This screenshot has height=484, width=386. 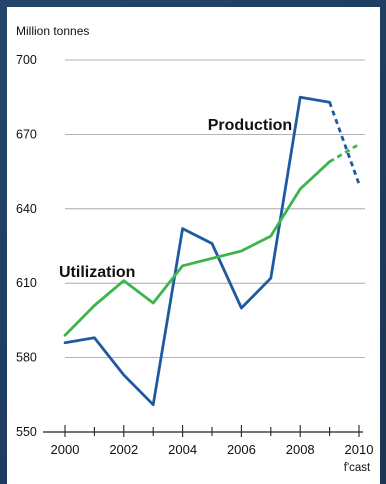 I want to click on x-tick-label-2000: 2000, so click(x=65, y=449).